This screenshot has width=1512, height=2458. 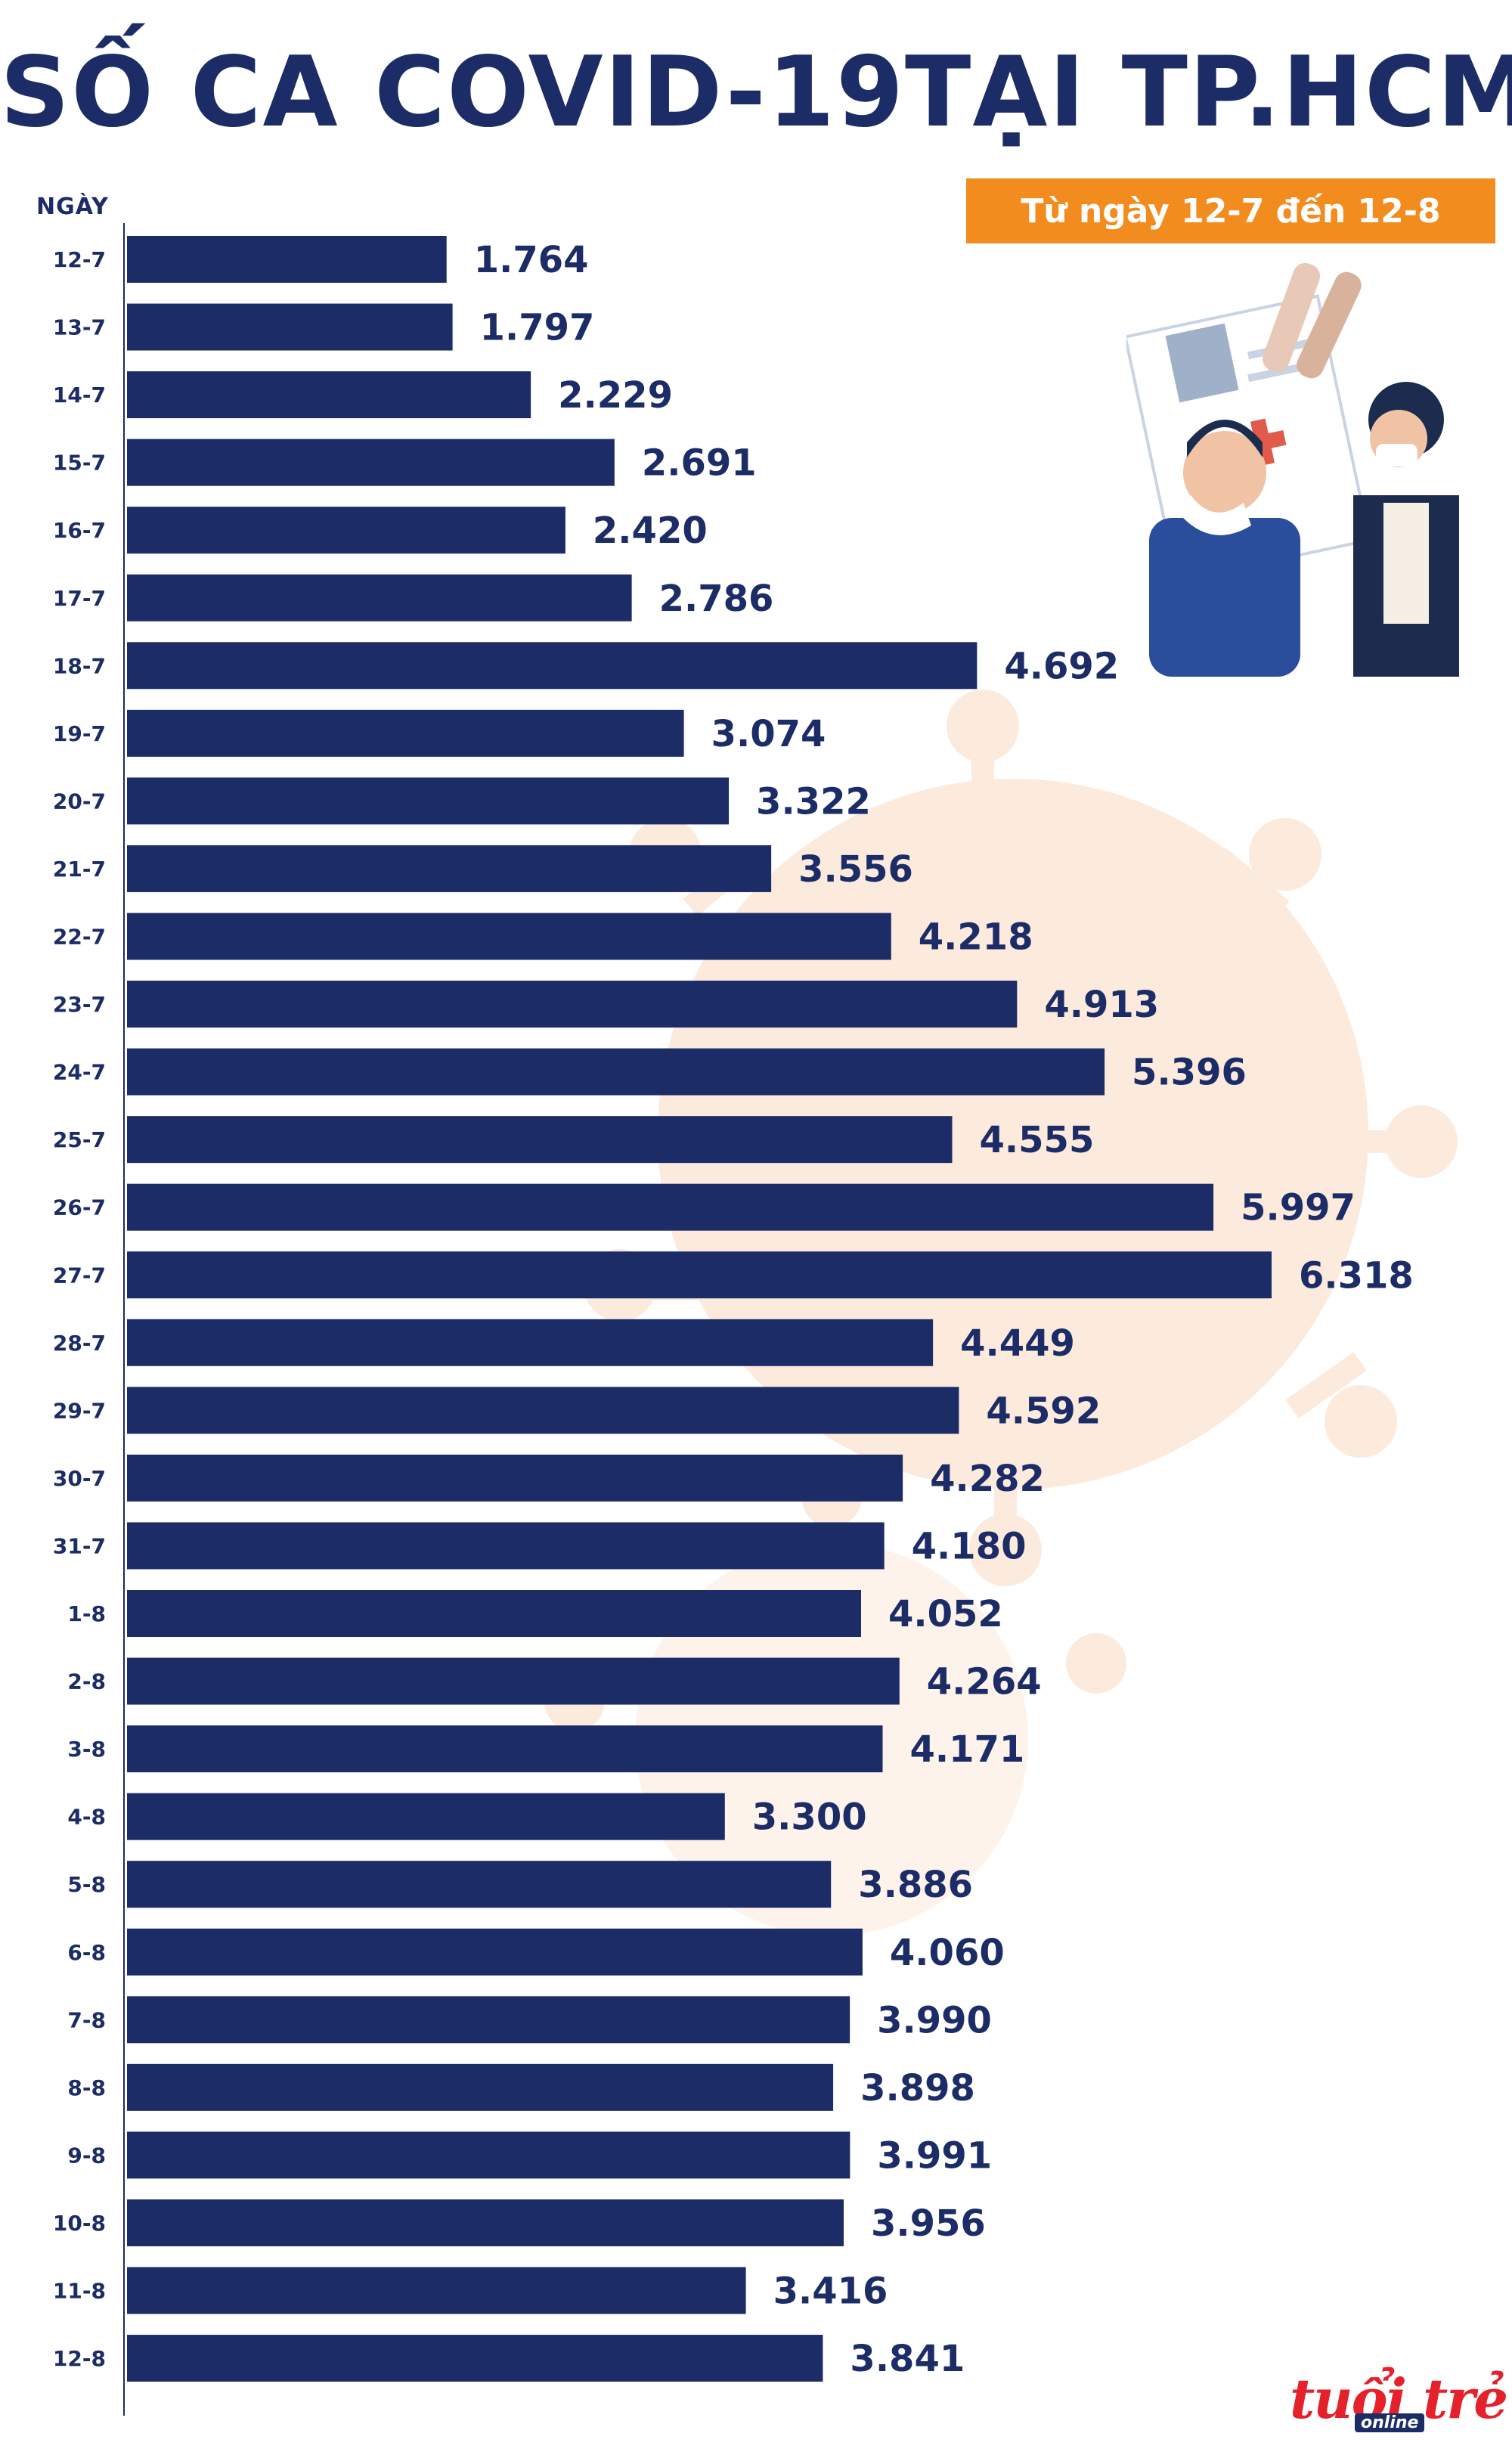 What do you see at coordinates (79, 1005) in the screenshot?
I see `category-label: 23-7` at bounding box center [79, 1005].